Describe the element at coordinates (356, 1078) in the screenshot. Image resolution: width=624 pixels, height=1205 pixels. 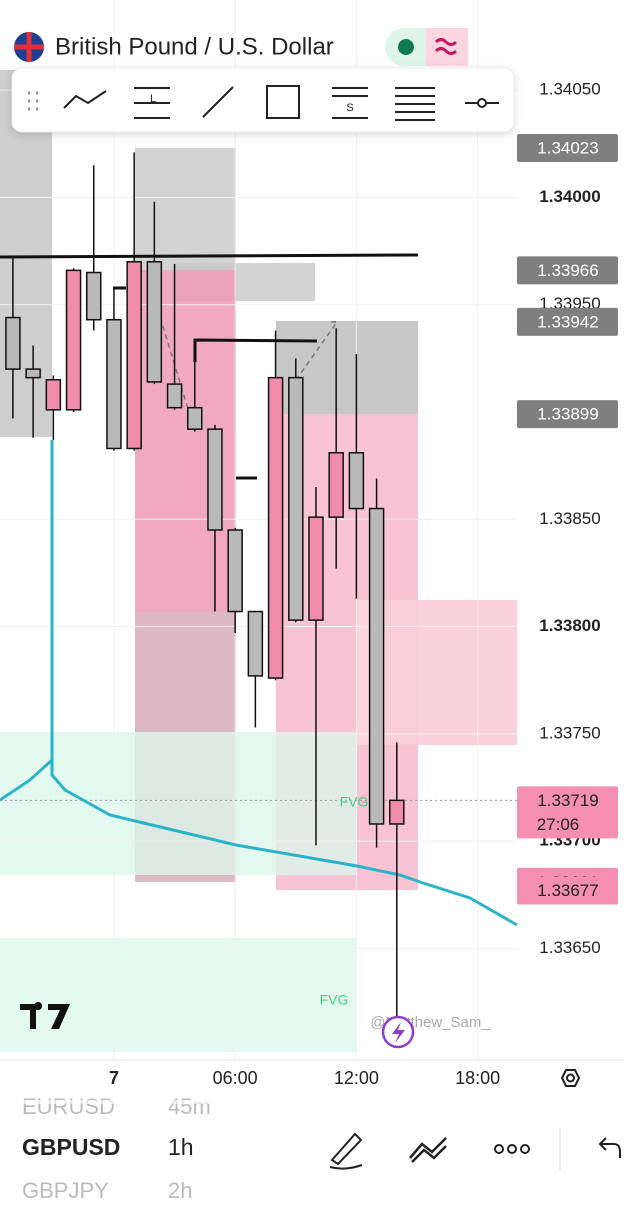
I see `x-tick-label: 12:00` at that location.